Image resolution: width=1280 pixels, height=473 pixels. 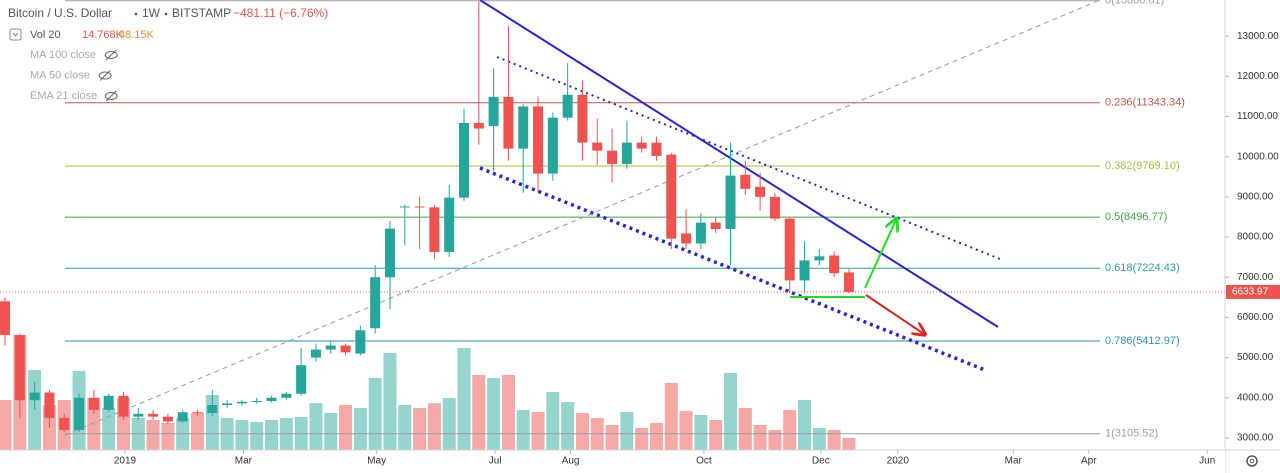 What do you see at coordinates (1131, 434) in the screenshot?
I see `fib-label: 1(3105.52)` at bounding box center [1131, 434].